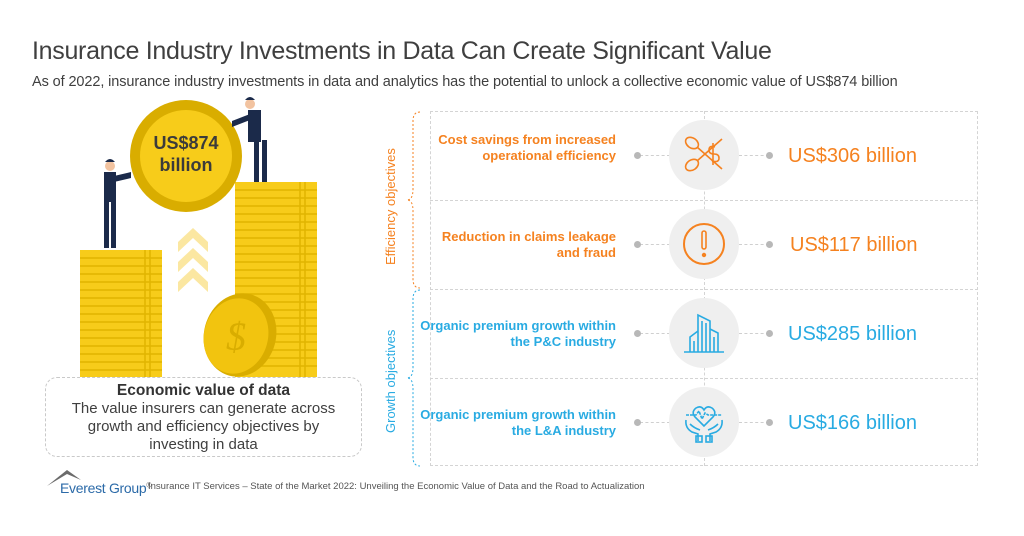 Image resolution: width=1024 pixels, height=536 pixels. What do you see at coordinates (149, 486) in the screenshot?
I see `registered-mark: ®` at bounding box center [149, 486].